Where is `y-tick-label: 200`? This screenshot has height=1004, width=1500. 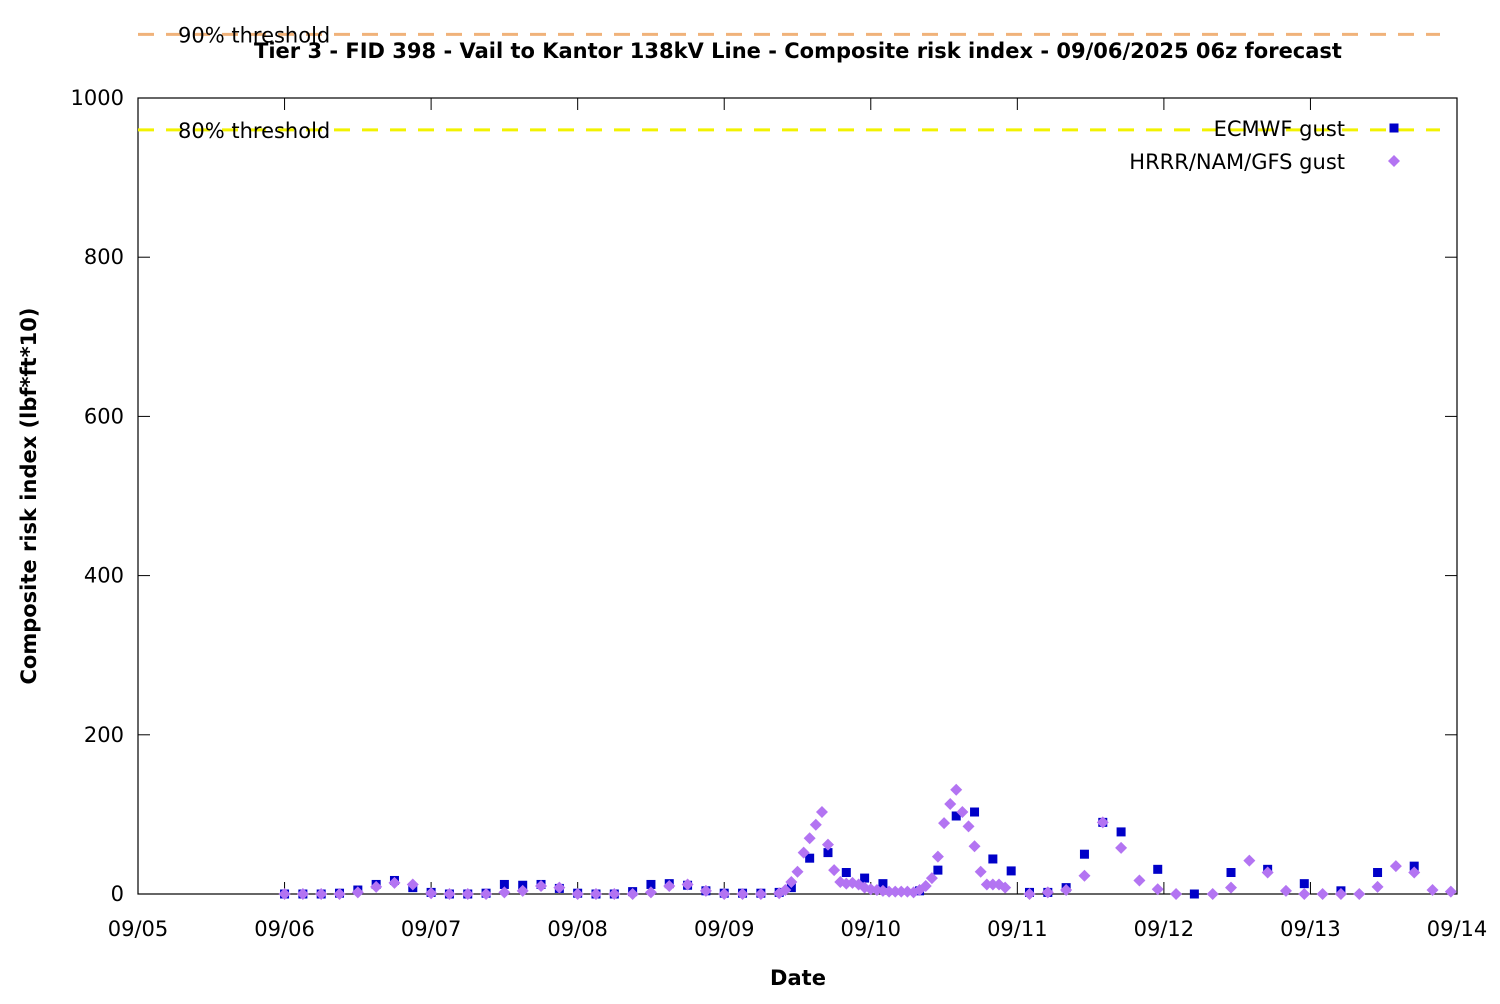 y-tick-label: 200 is located at coordinates (104, 735).